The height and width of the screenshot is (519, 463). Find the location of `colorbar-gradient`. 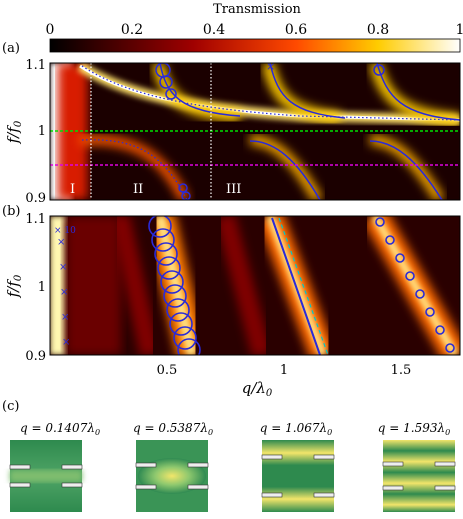

colorbar-gradient is located at coordinates (255, 45).